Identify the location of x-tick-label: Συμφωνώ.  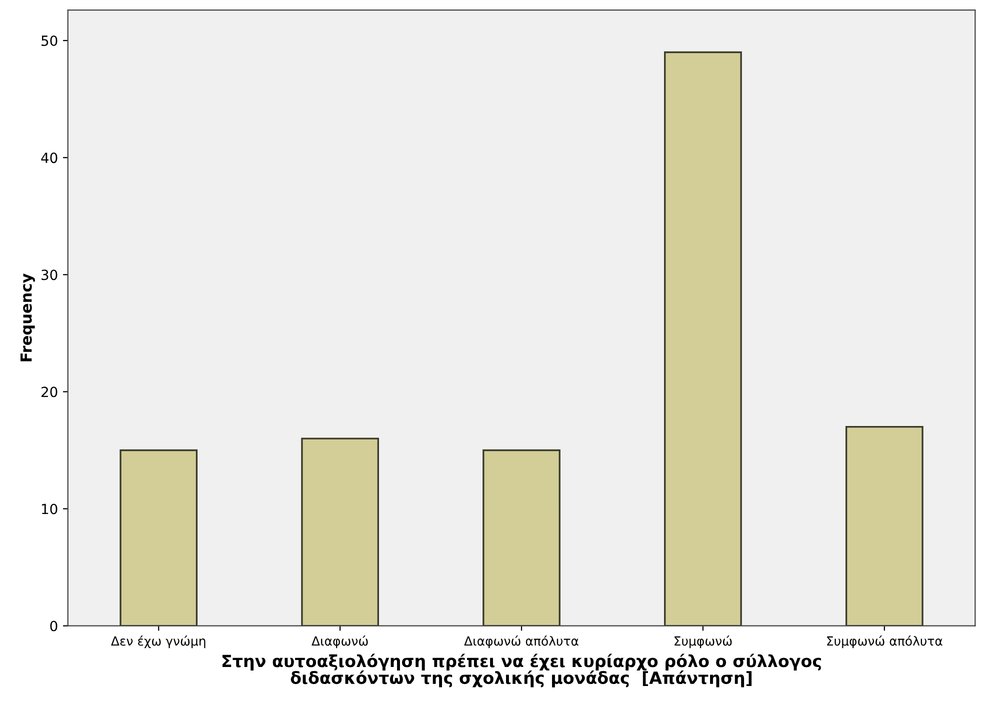
(703, 642).